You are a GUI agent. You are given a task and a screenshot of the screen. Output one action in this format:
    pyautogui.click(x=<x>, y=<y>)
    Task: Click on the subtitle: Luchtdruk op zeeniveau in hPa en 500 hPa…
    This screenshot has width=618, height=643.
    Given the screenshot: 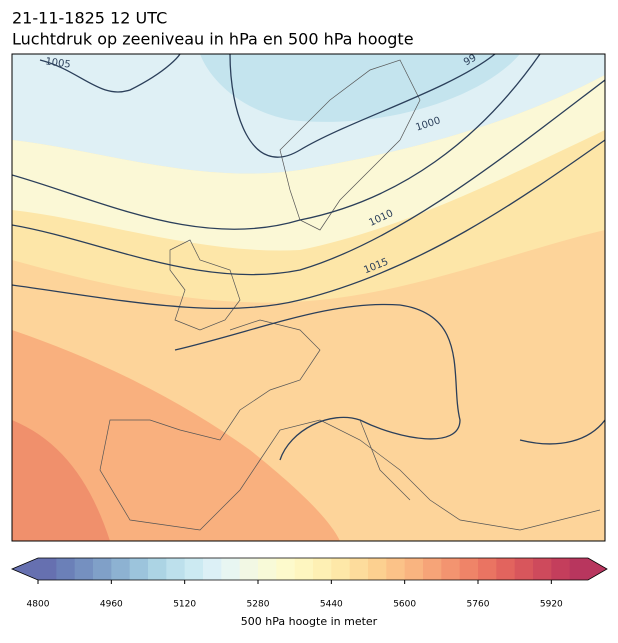 What is the action you would take?
    pyautogui.click(x=213, y=39)
    